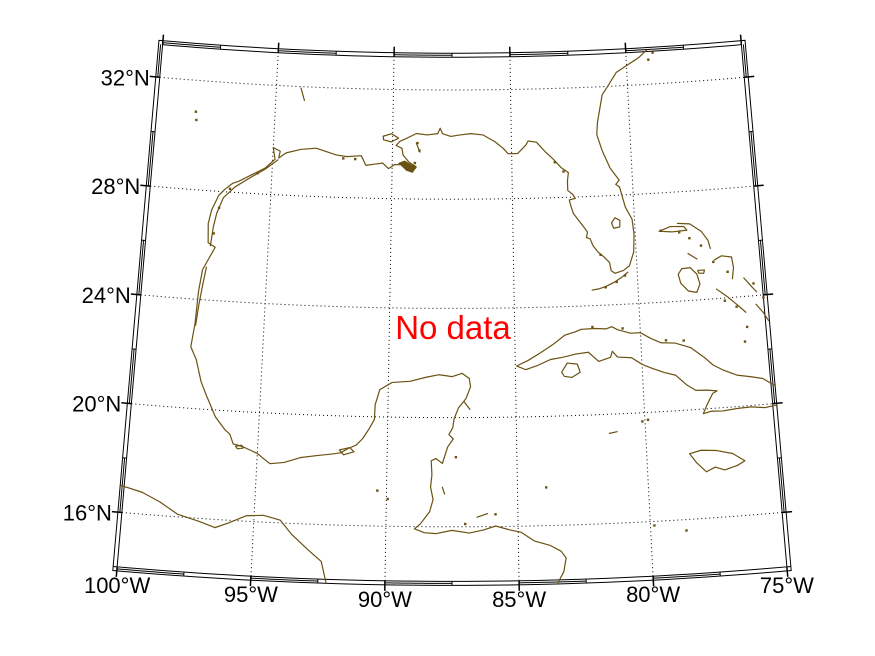 The image size is (875, 656). Describe the element at coordinates (749, 77) in the screenshot. I see `tick-right-32n` at that location.